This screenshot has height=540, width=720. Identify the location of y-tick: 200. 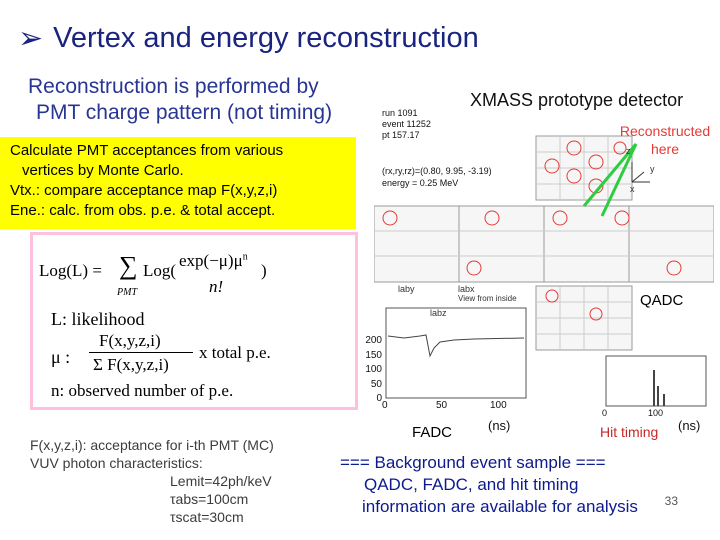
(373, 340).